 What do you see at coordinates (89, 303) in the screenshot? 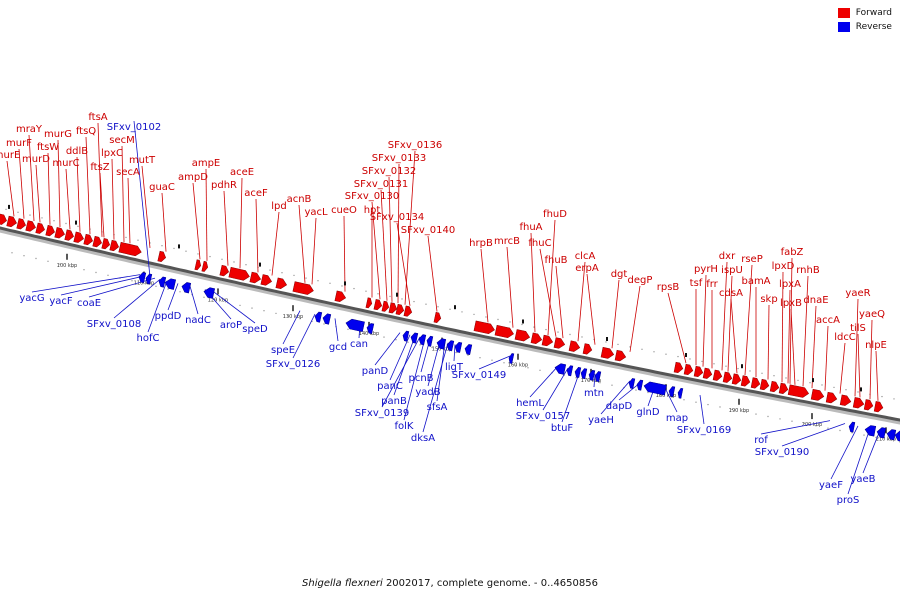
I see `gene-label: coaE` at bounding box center [89, 303].